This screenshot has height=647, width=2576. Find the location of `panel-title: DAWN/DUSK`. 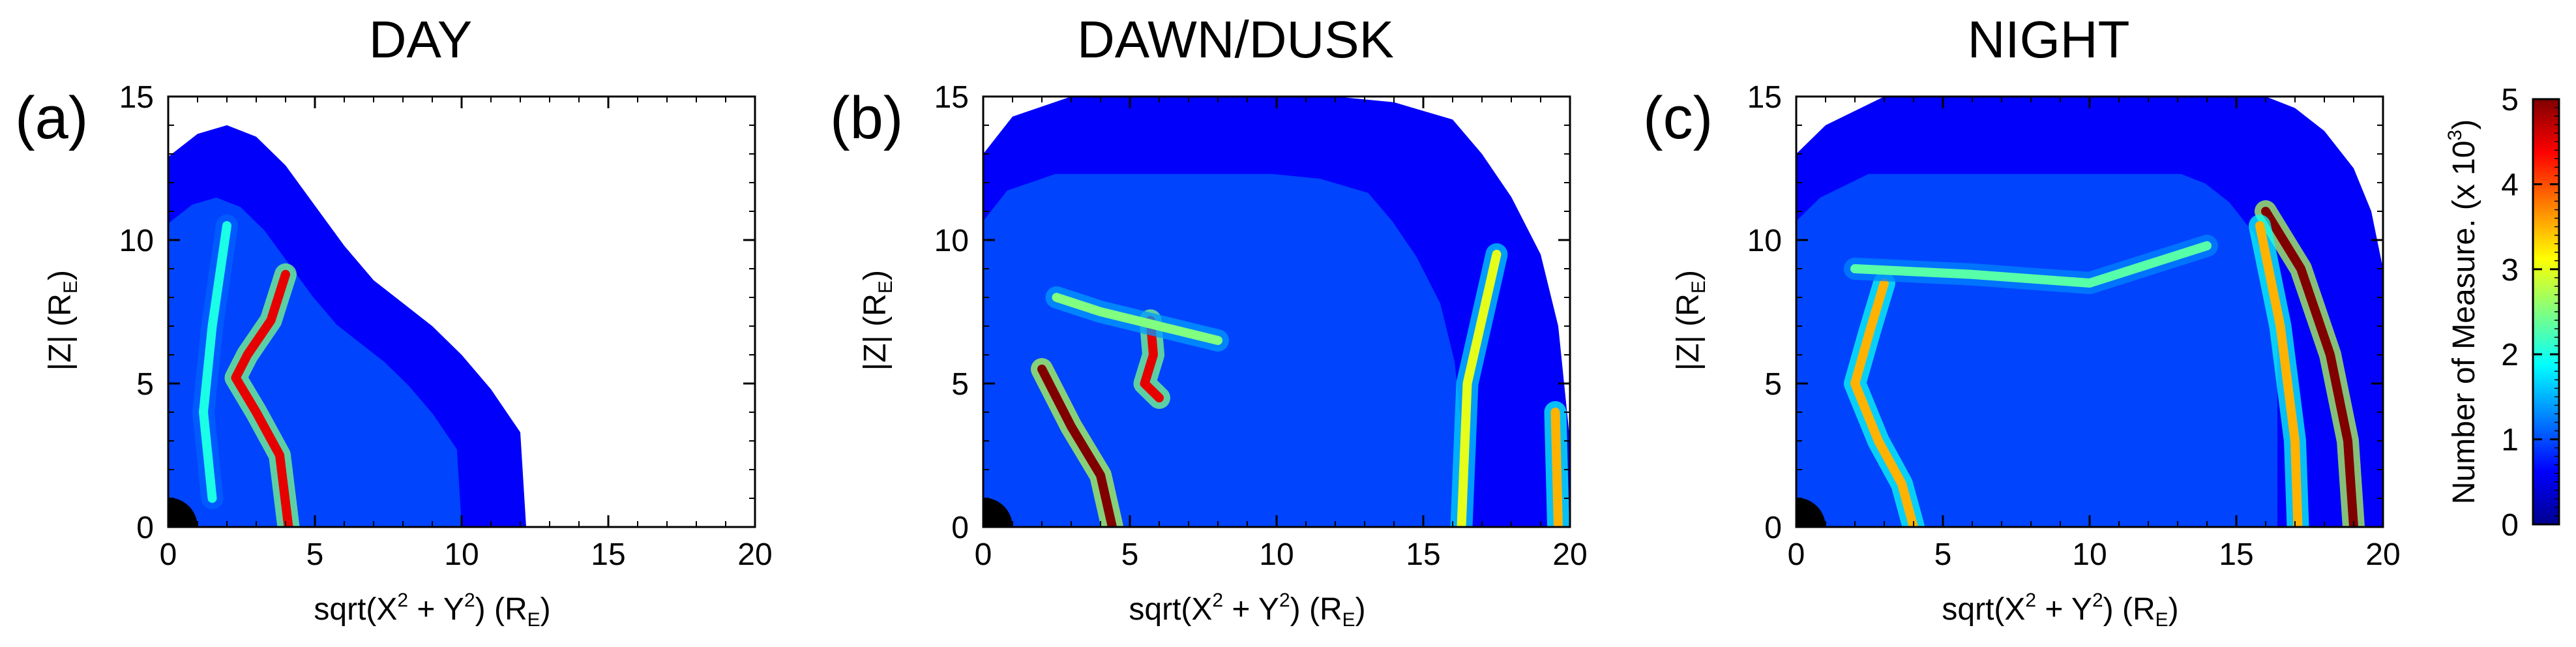

panel-title: DAWN/DUSK is located at coordinates (1235, 39).